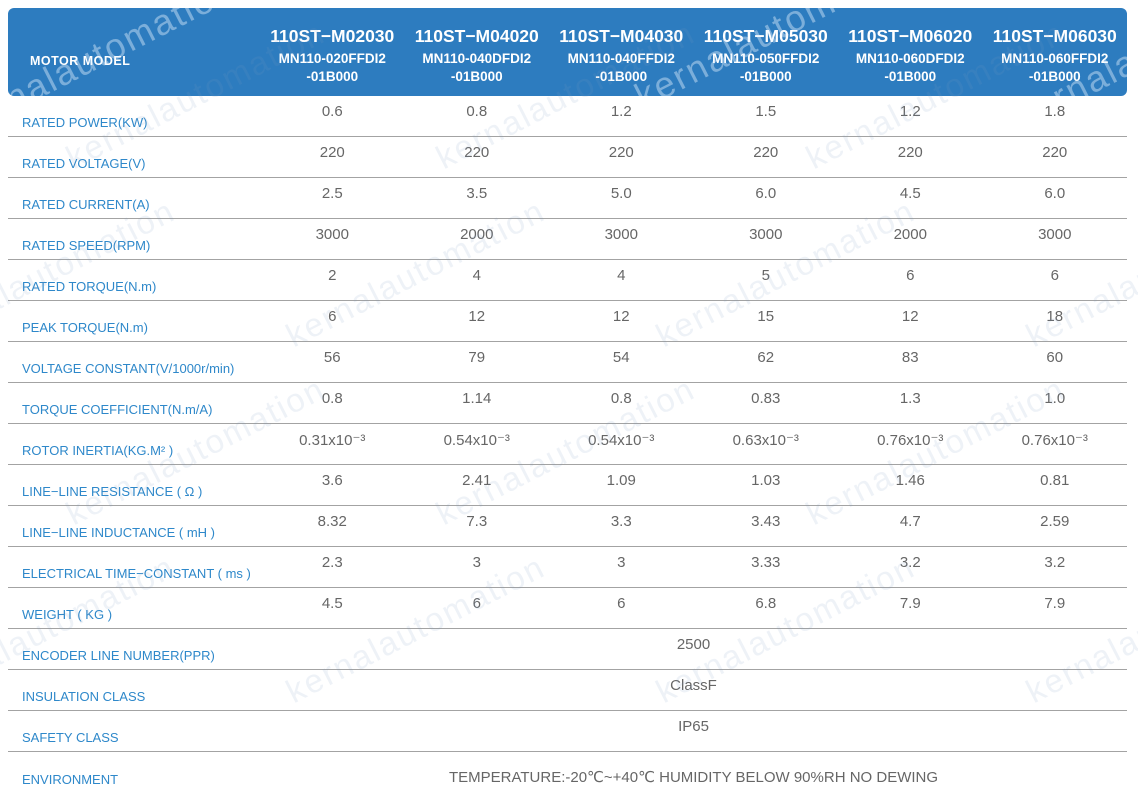  What do you see at coordinates (693, 726) in the screenshot?
I see `spec-value-span: IP65` at bounding box center [693, 726].